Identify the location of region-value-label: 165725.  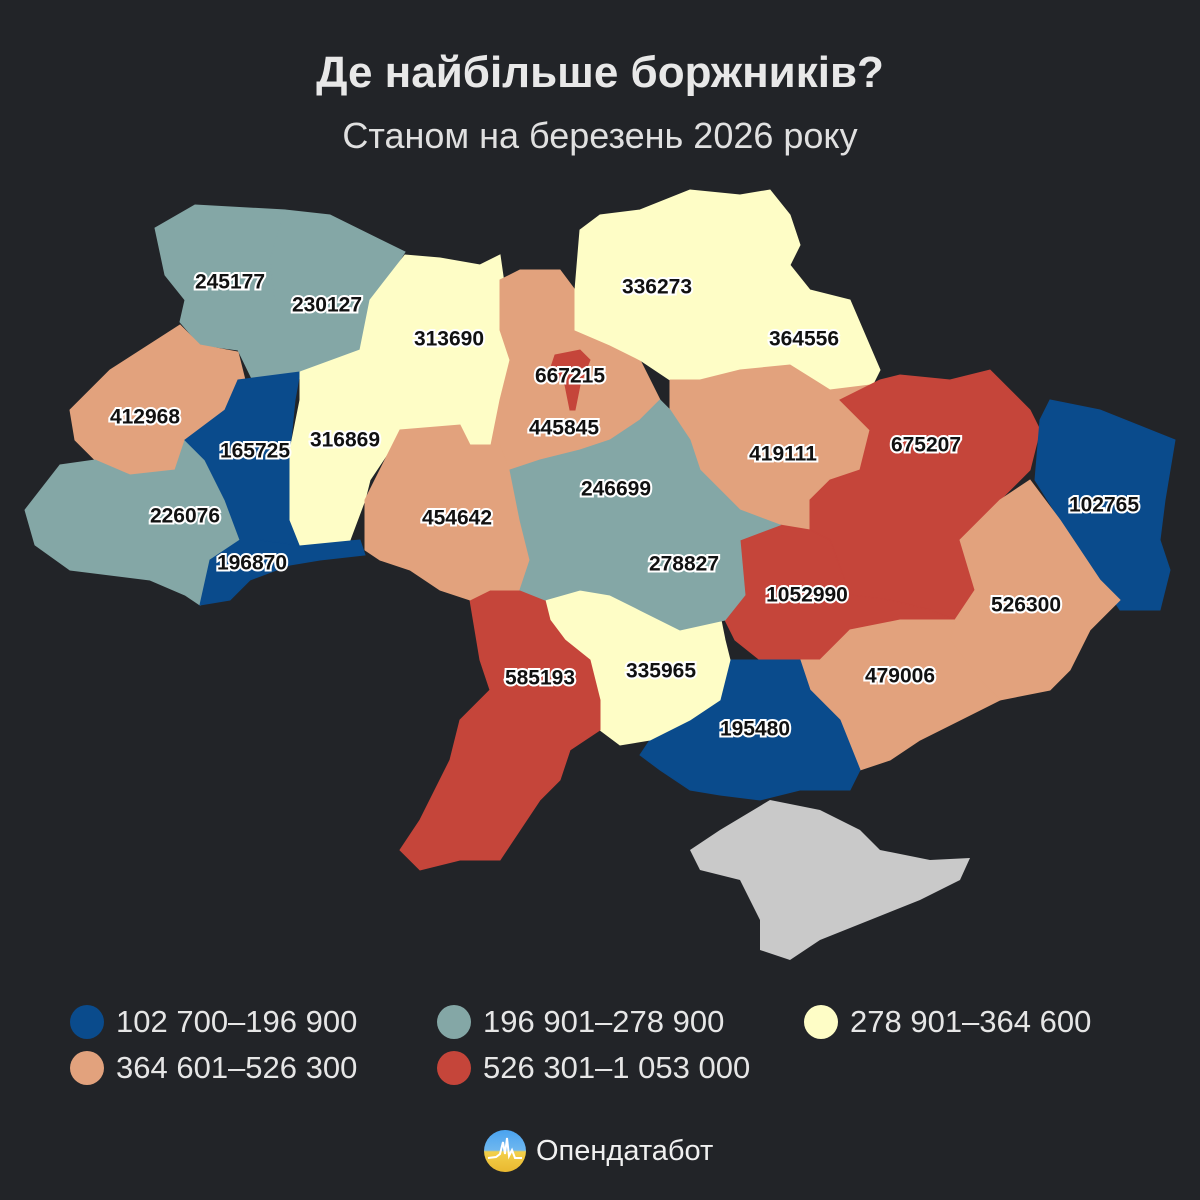
(255, 451).